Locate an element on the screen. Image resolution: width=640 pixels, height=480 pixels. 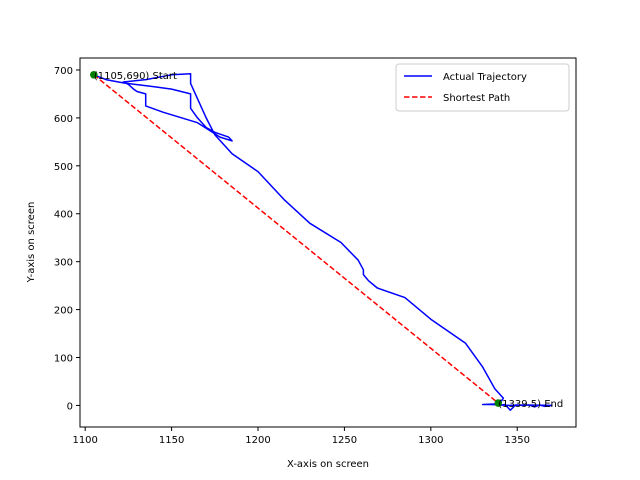
y-tick-label: 500 is located at coordinates (63, 167).